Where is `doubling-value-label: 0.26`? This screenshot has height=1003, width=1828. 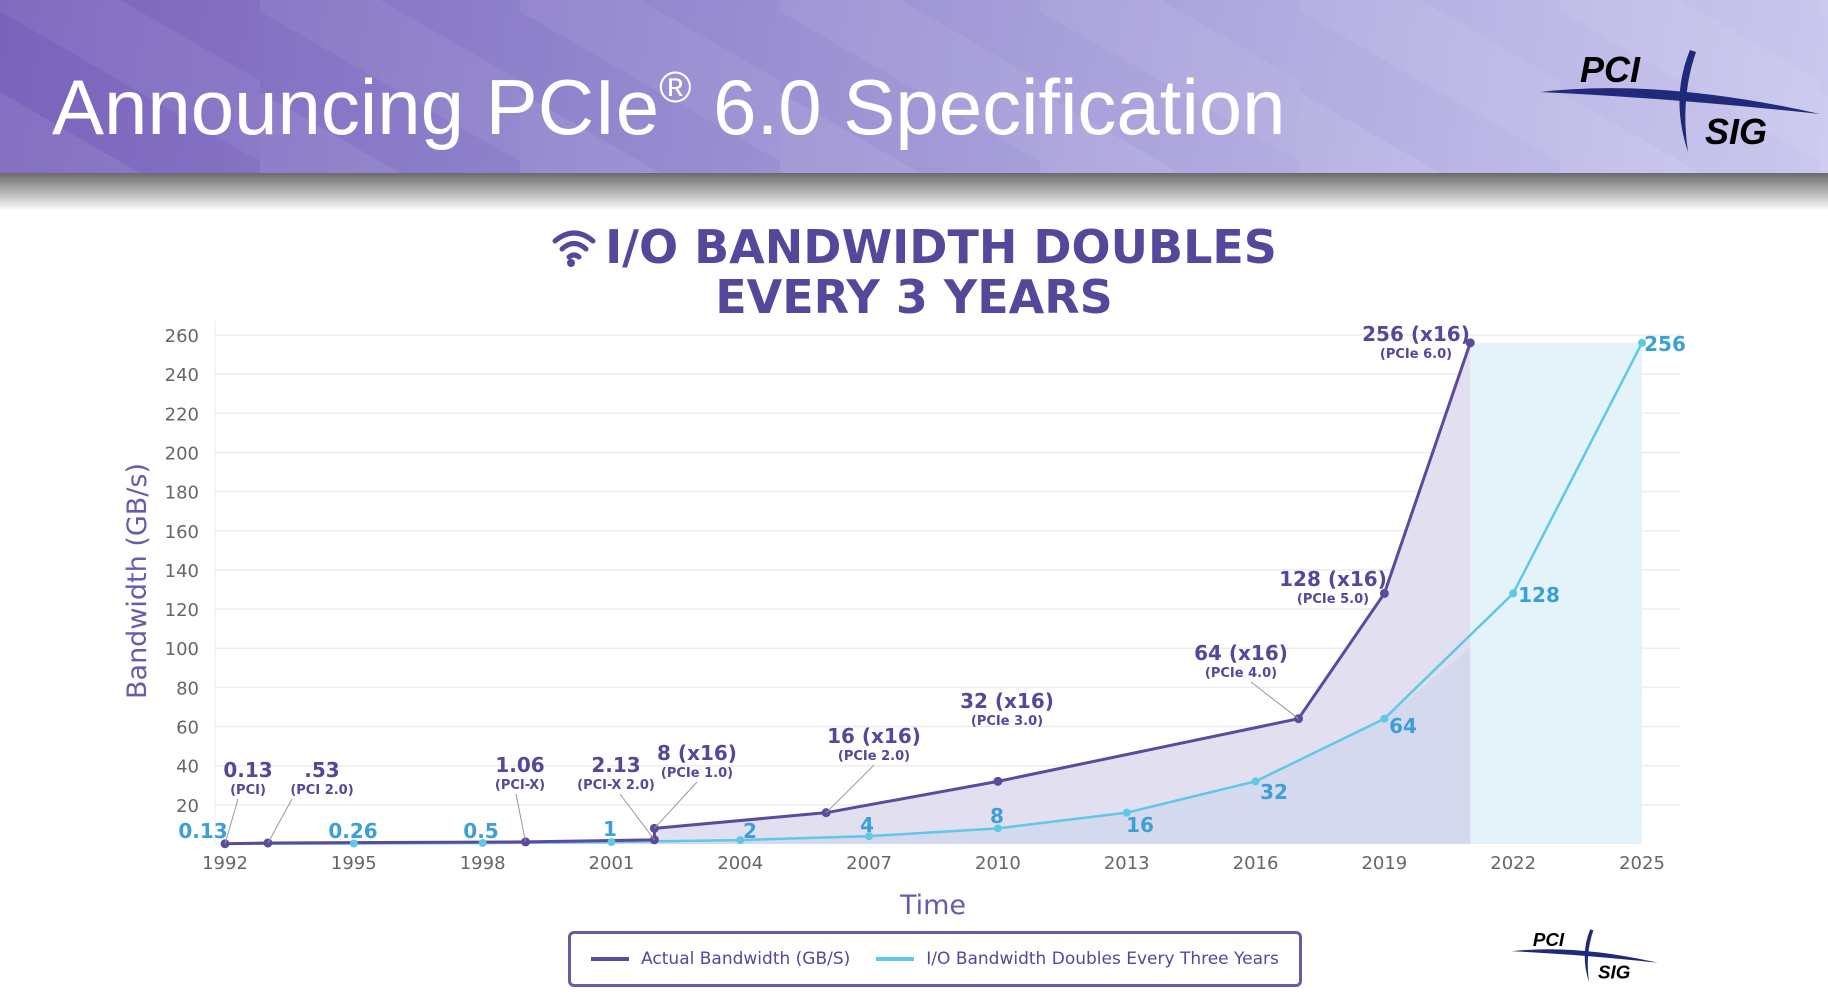 doubling-value-label: 0.26 is located at coordinates (352, 831).